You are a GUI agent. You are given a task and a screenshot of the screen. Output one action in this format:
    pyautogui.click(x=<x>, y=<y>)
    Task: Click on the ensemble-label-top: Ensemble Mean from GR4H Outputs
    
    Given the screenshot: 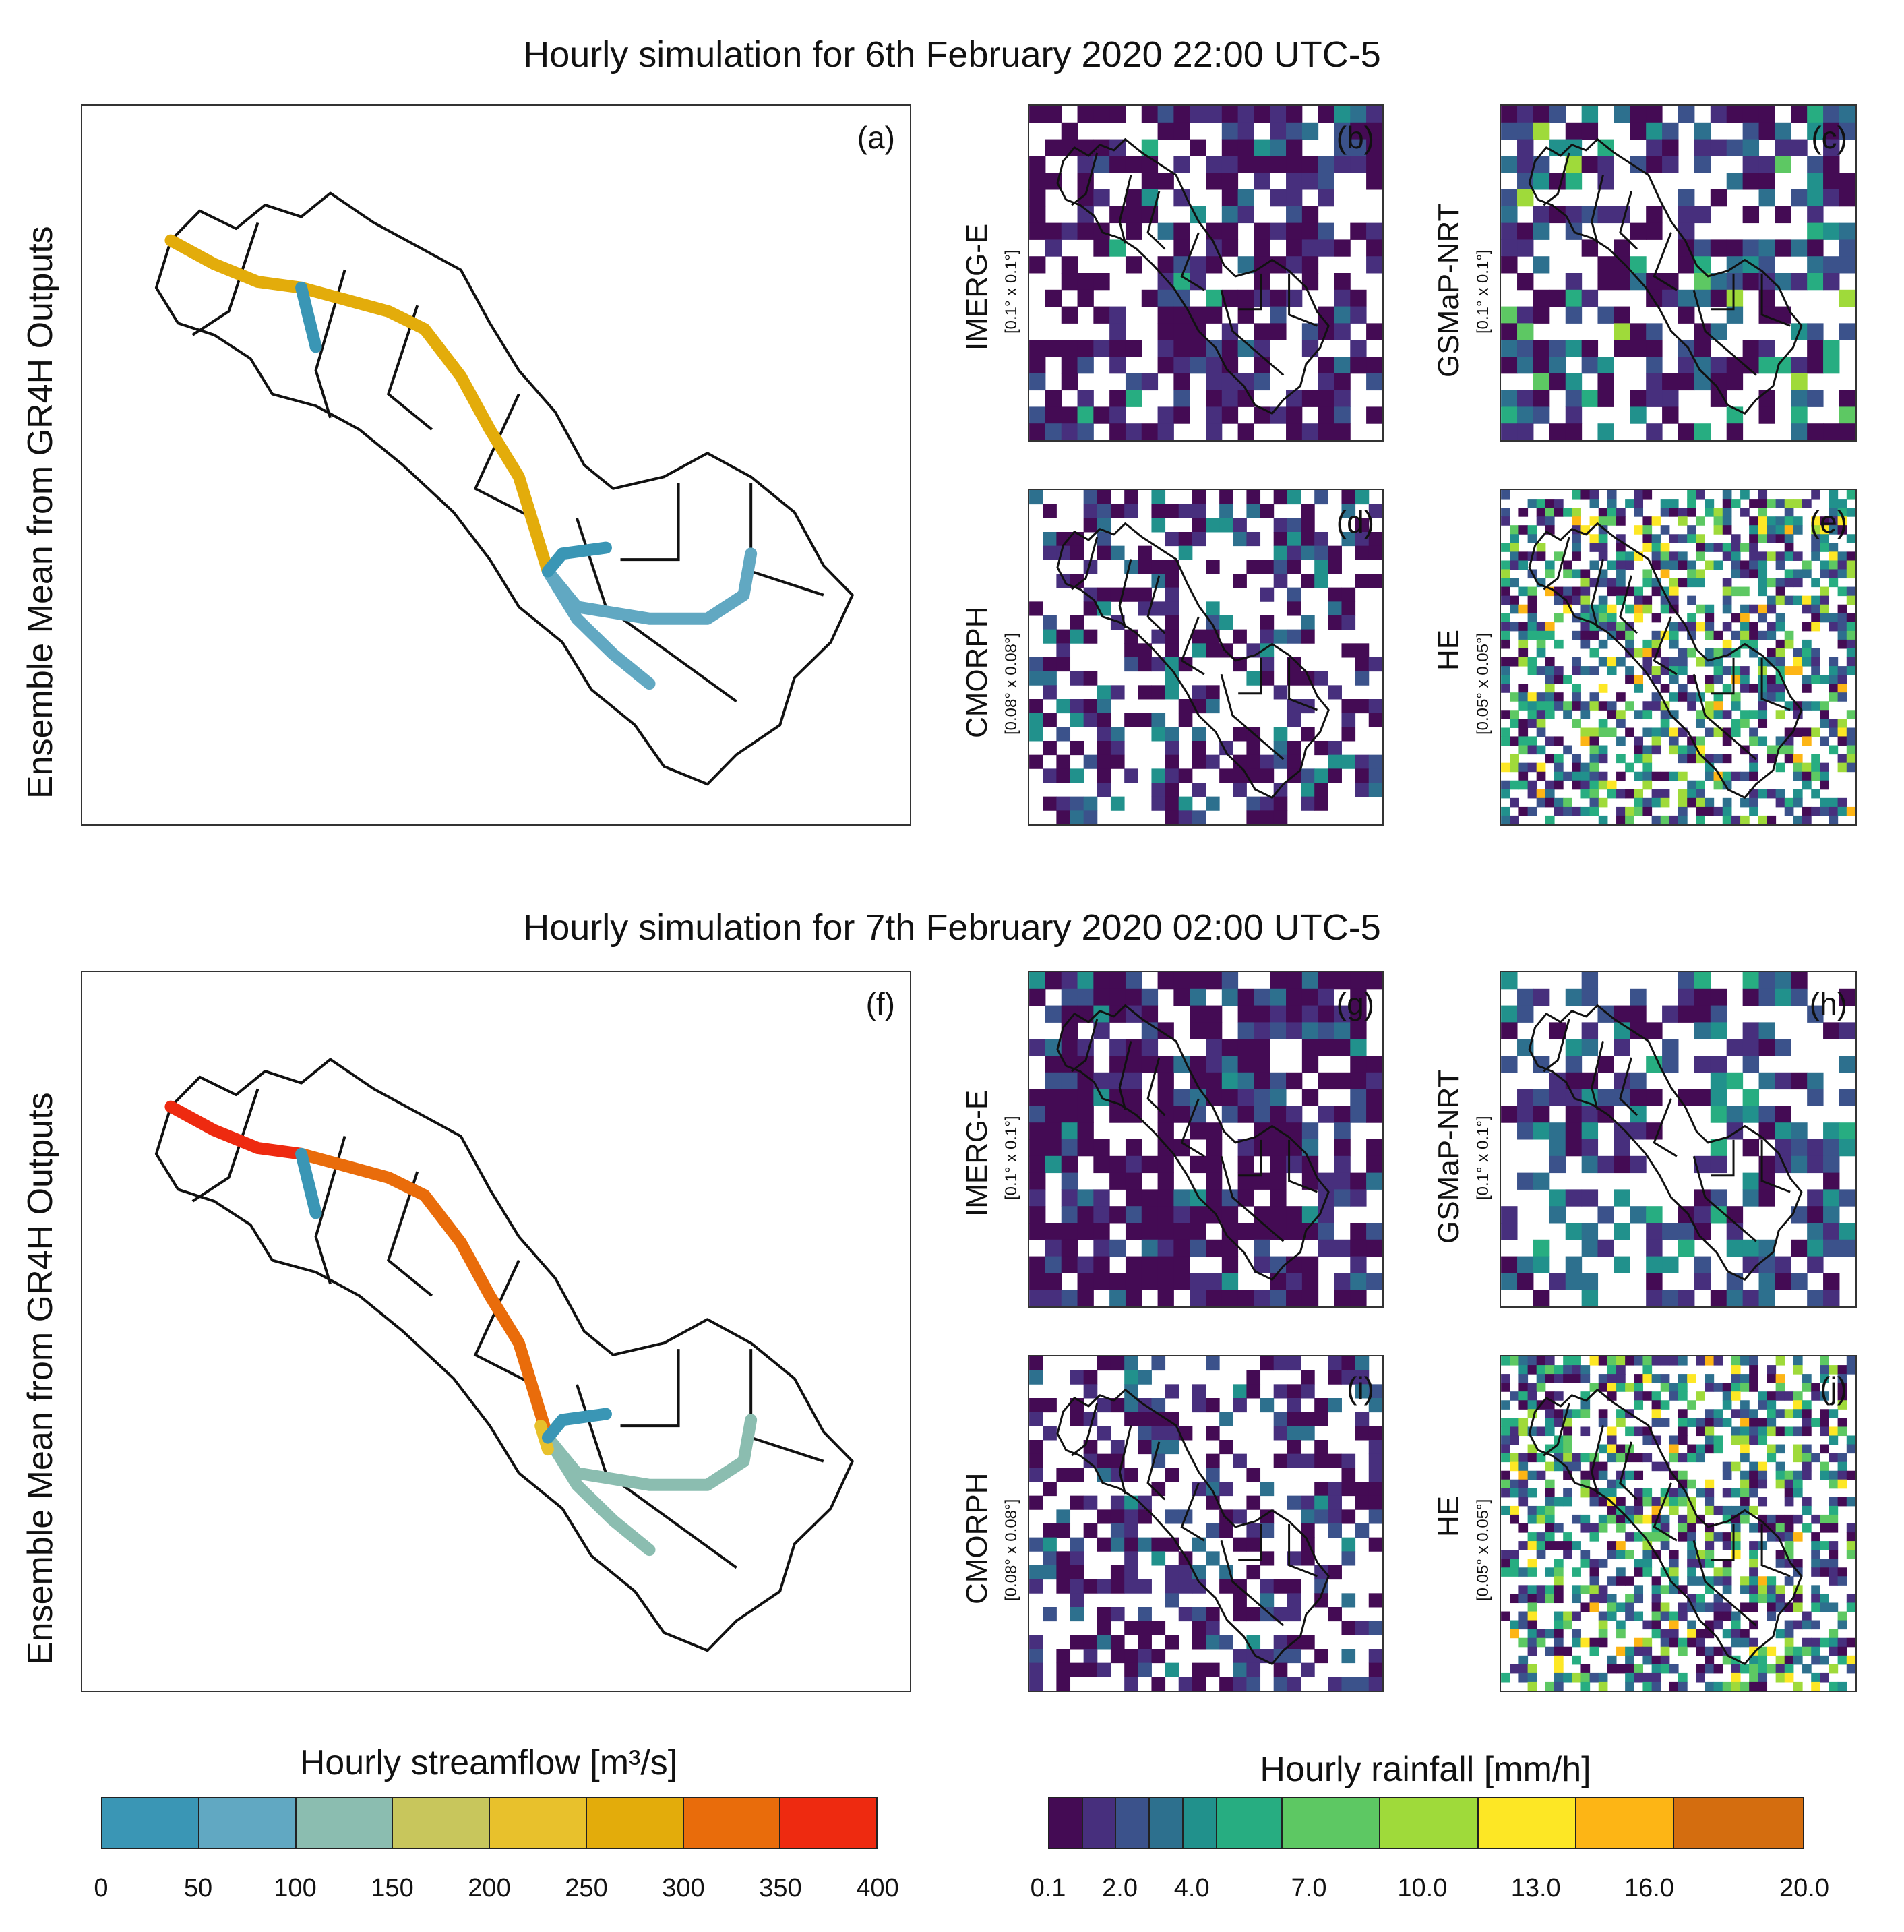 What is the action you would take?
    pyautogui.click(x=40, y=512)
    